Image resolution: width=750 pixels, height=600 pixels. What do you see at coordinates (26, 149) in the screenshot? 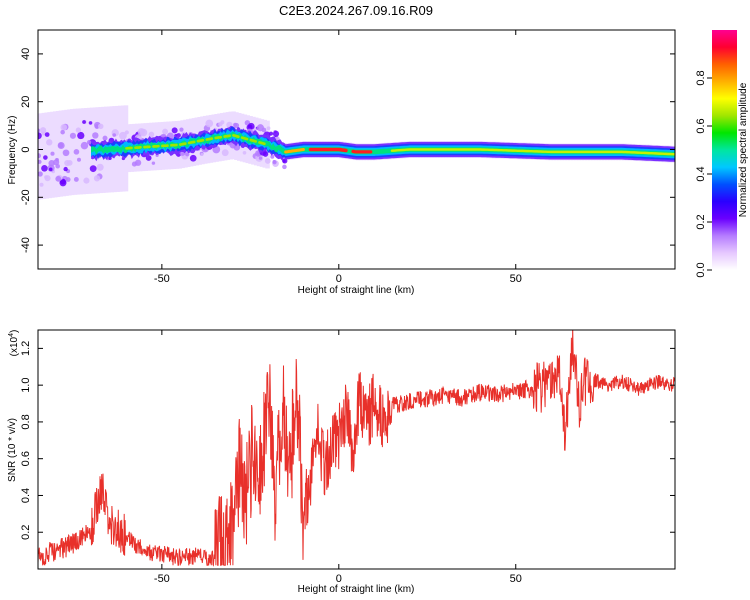
I see `spectrogram-y-tick-label: 0` at bounding box center [26, 149].